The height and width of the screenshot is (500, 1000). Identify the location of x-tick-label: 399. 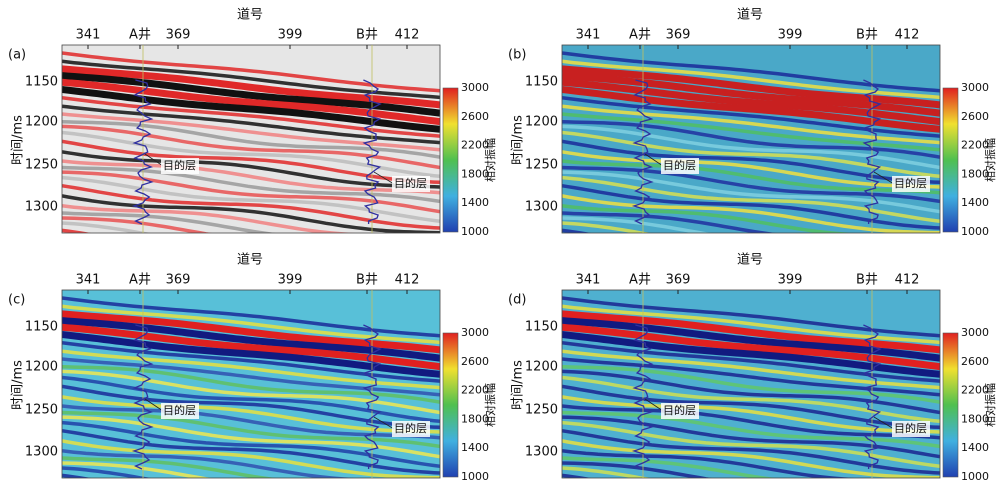
(290, 280).